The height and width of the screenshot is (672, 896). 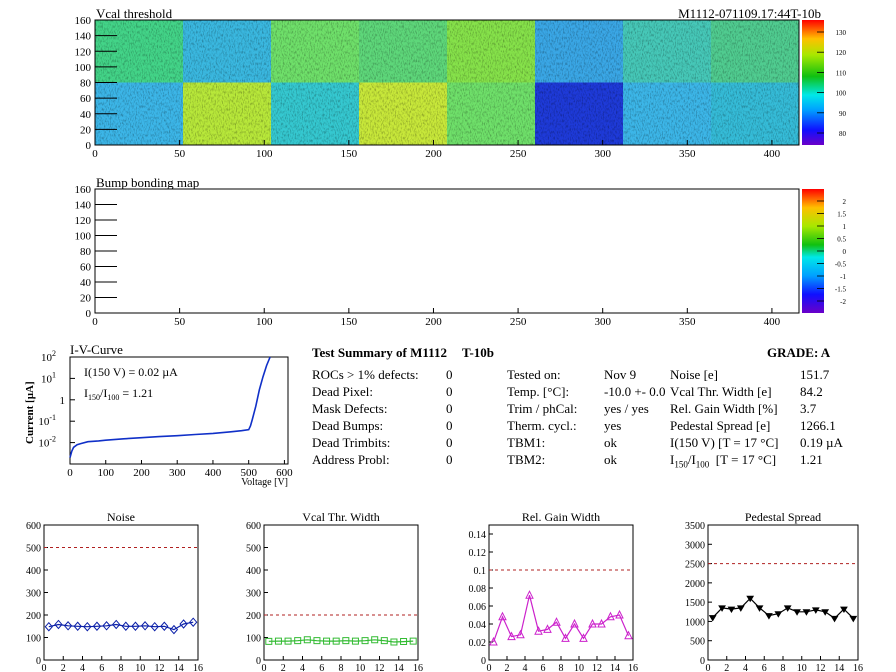 What do you see at coordinates (121, 667) in the screenshot?
I see `mini-x-tick-label: 8` at bounding box center [121, 667].